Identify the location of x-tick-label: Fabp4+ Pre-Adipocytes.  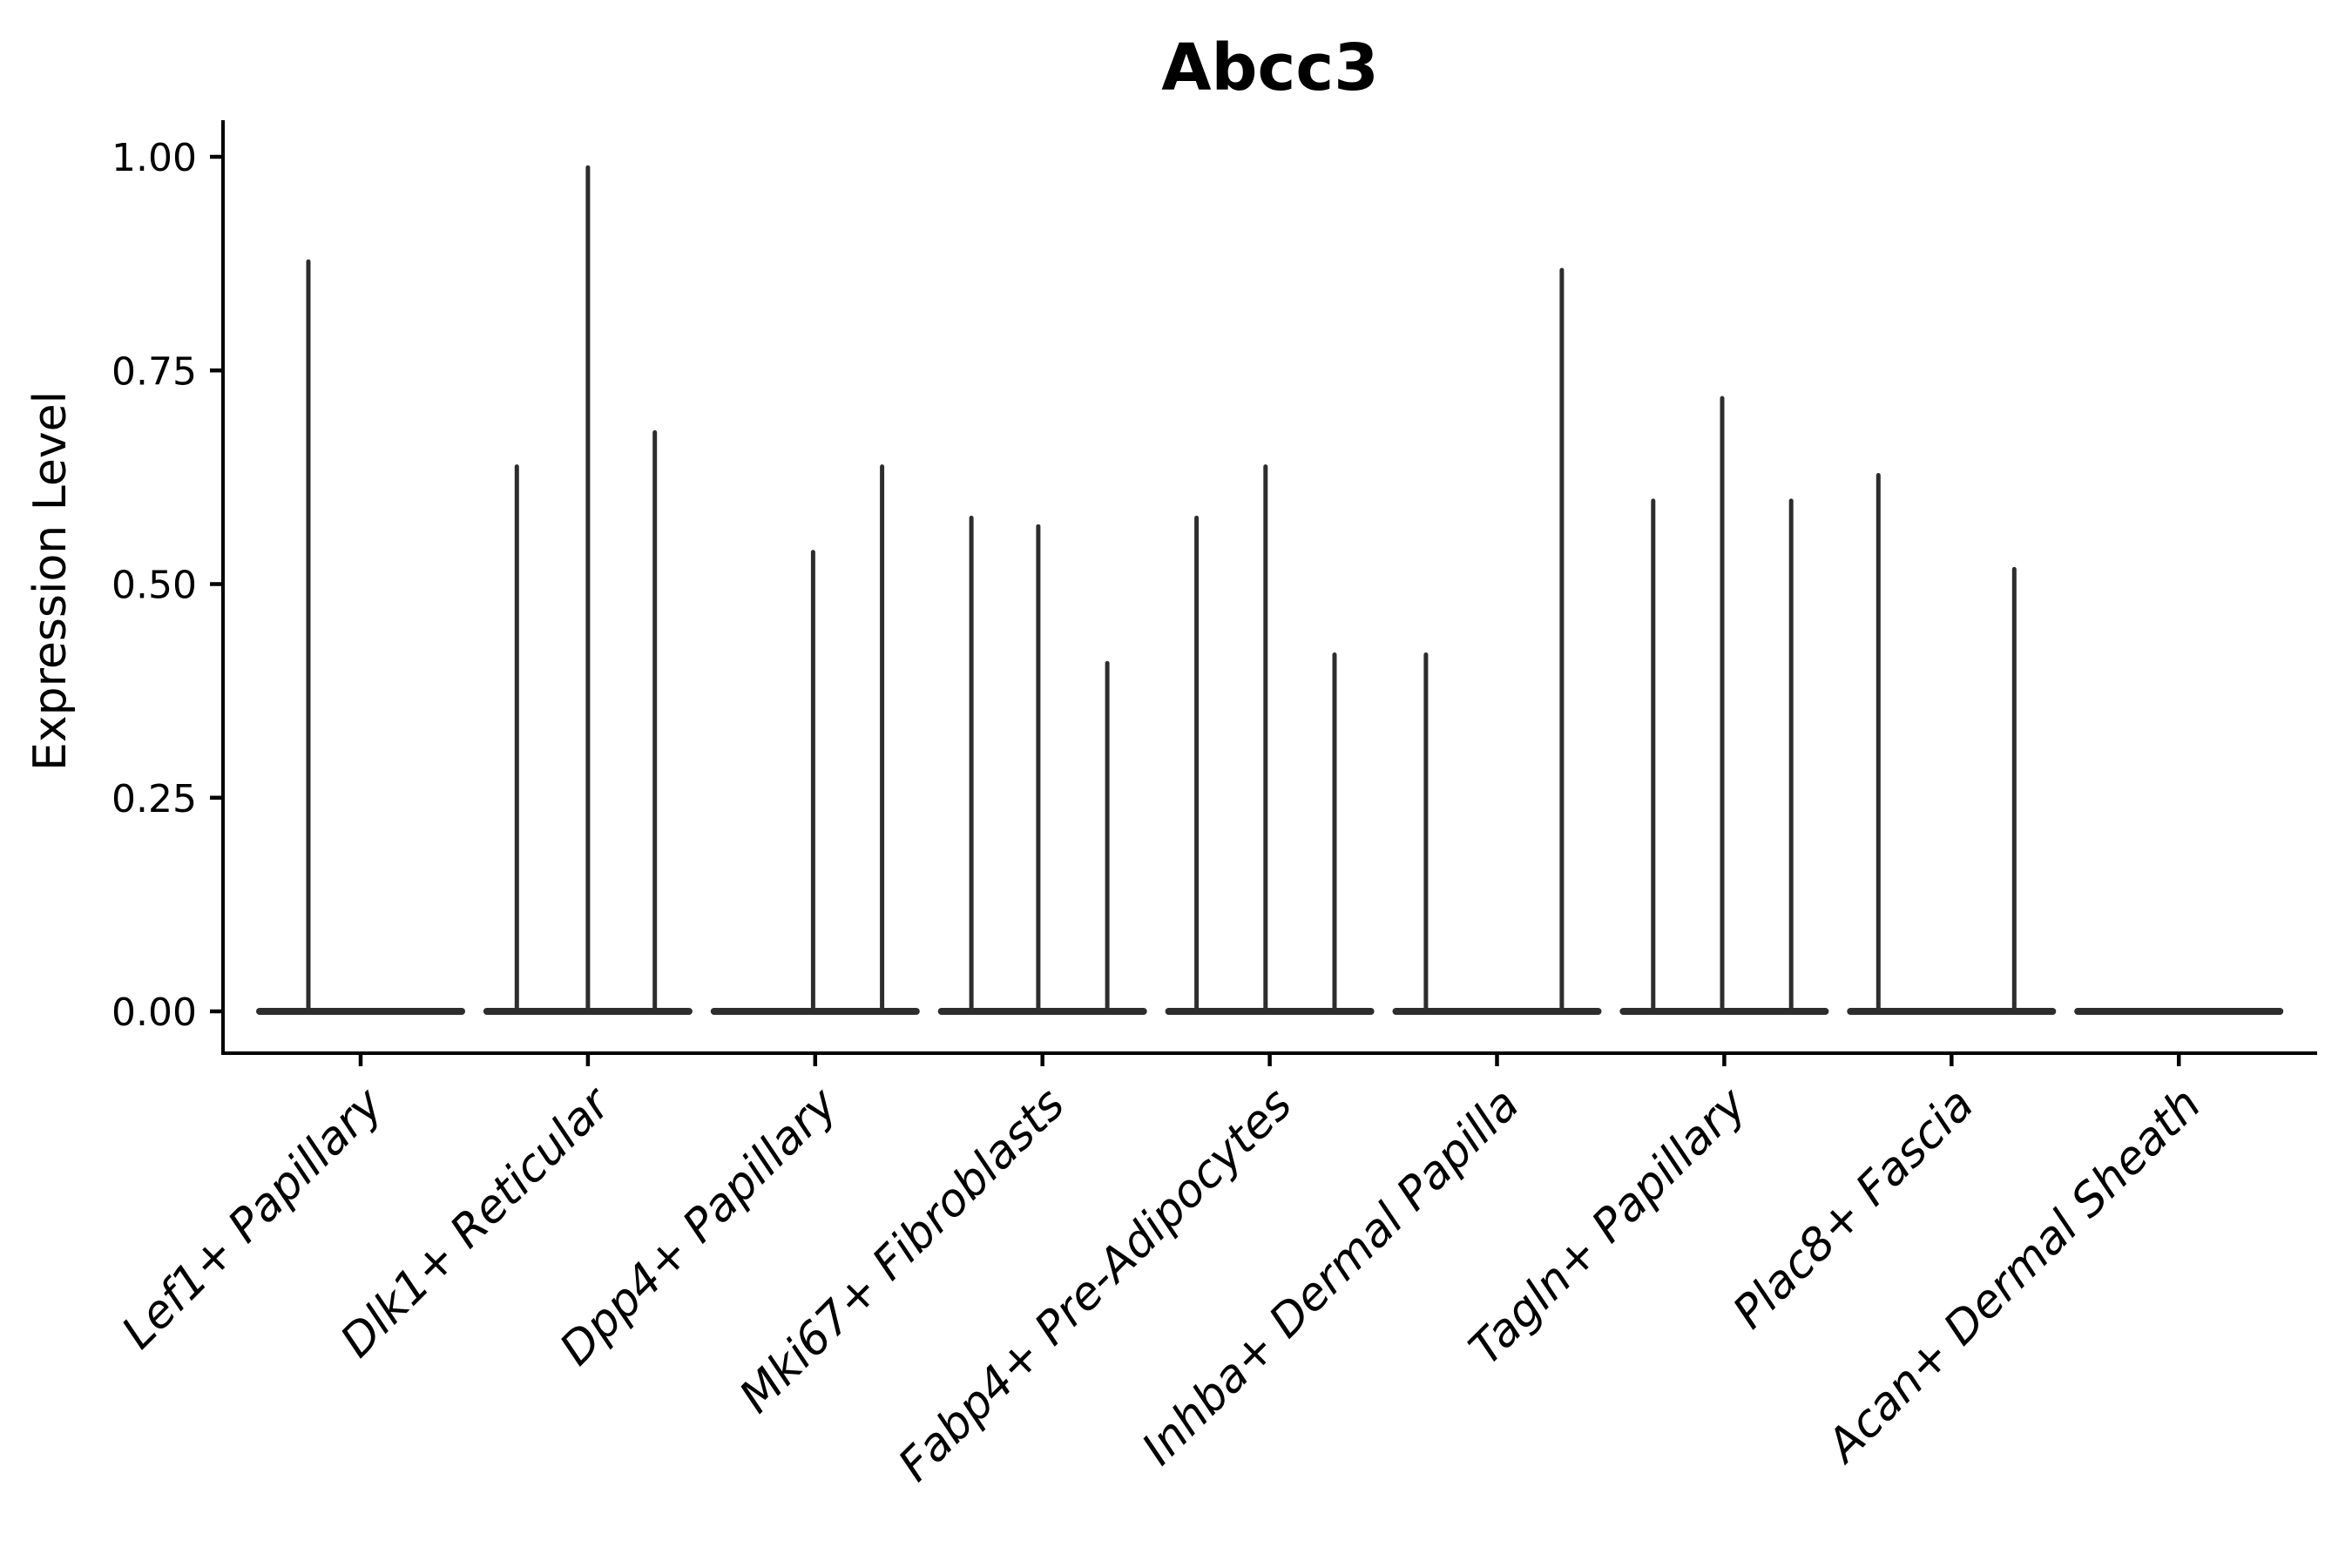
(1095, 1285).